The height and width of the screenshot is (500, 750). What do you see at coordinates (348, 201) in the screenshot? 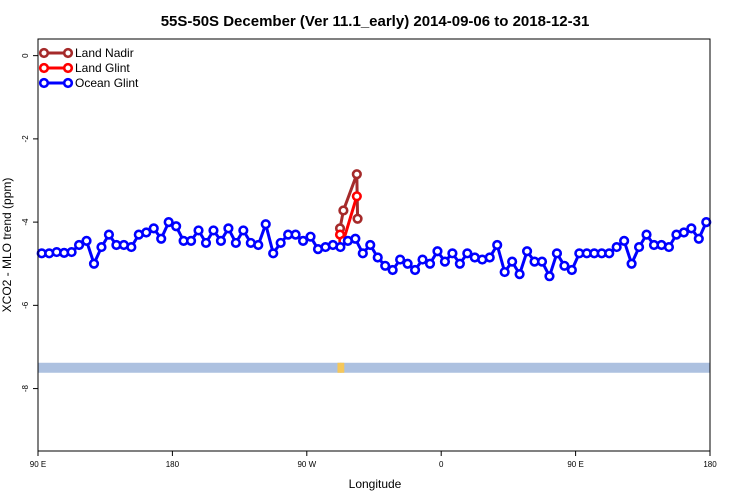
I see `series-land-nadir` at bounding box center [348, 201].